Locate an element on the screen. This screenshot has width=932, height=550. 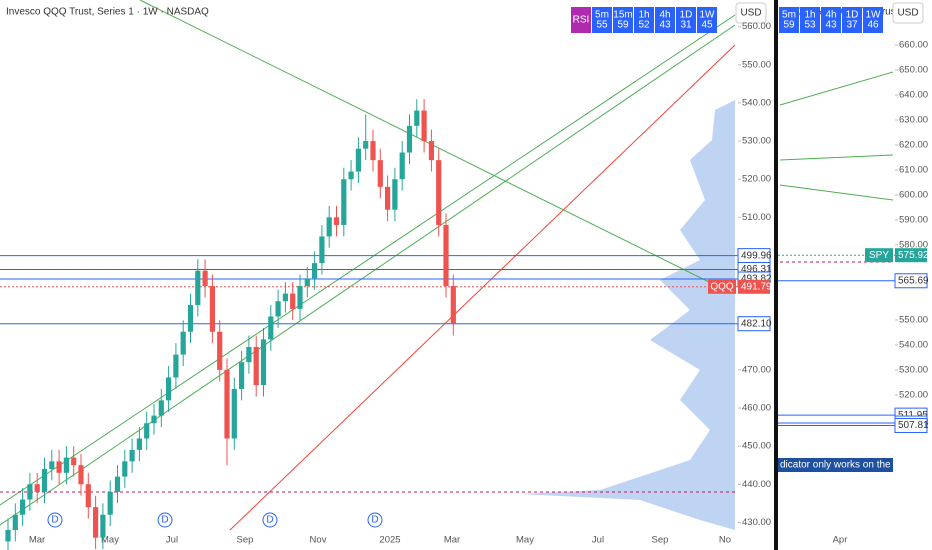
y-tick-label: 600.00 is located at coordinates (913, 195).